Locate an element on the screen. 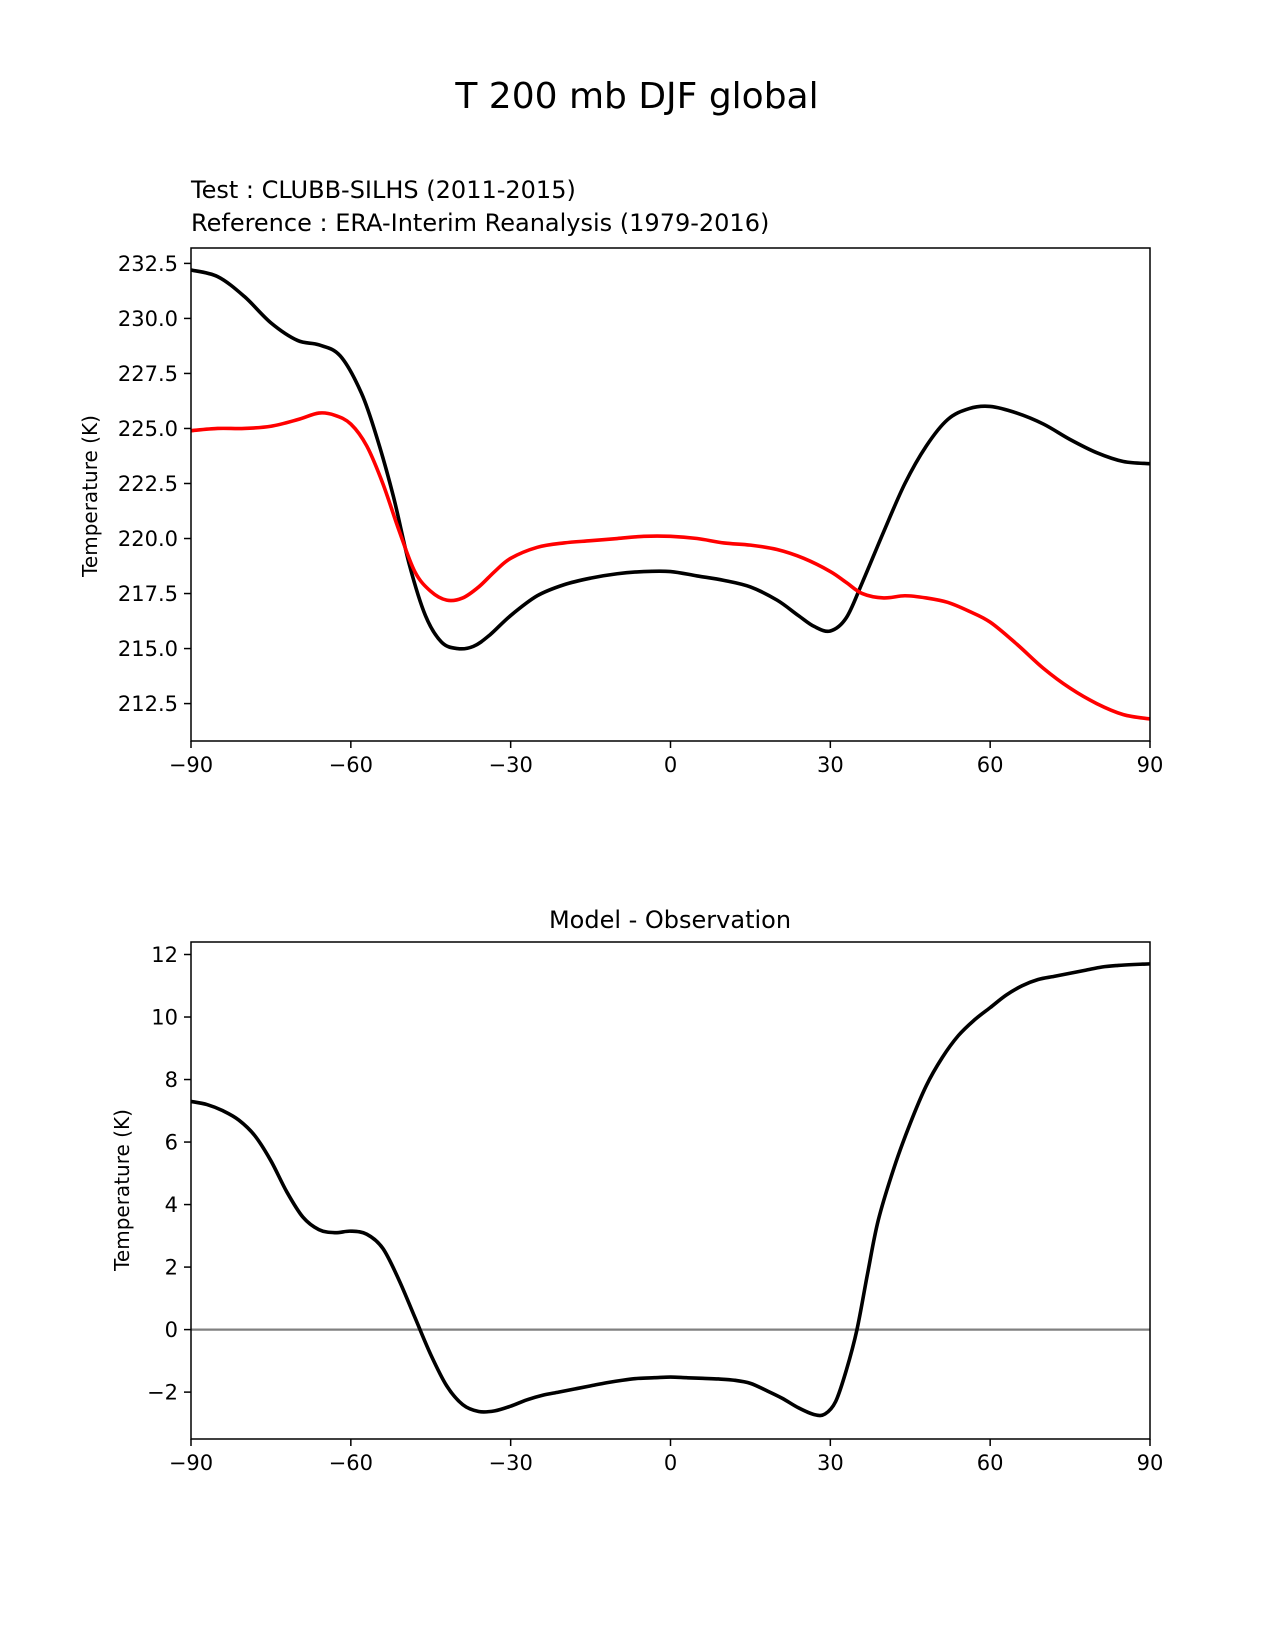  top-x-tick-label: 90 is located at coordinates (1150, 765).